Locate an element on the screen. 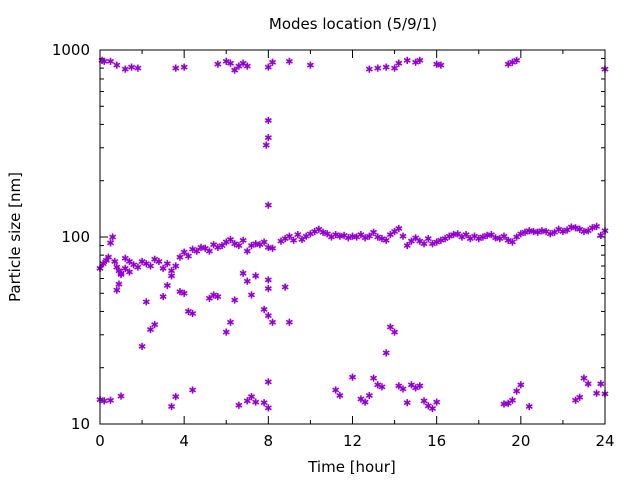  x-axis-label: Time [hour] is located at coordinates (351, 467).